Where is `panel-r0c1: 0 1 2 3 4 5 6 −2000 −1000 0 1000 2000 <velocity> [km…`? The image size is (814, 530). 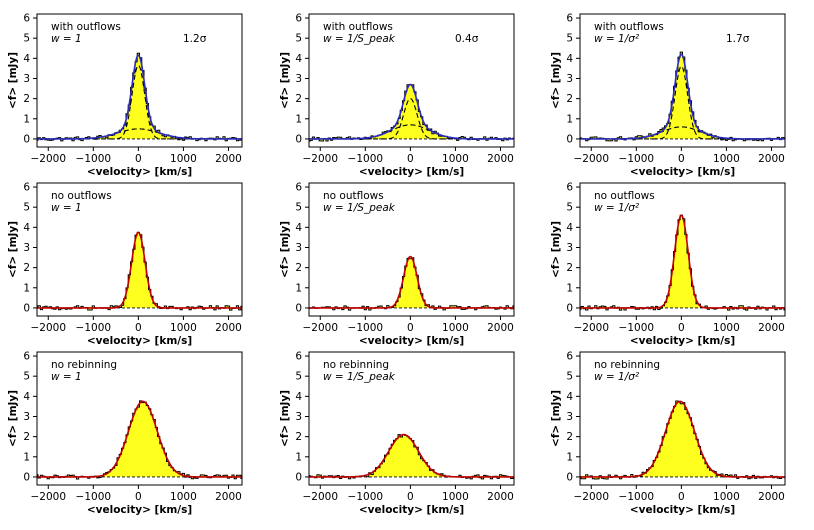 panel-r0c1: 0 1 2 3 4 5 6 −2000 −1000 0 1000 2000 <velocity> [km… is located at coordinates (397, 95).